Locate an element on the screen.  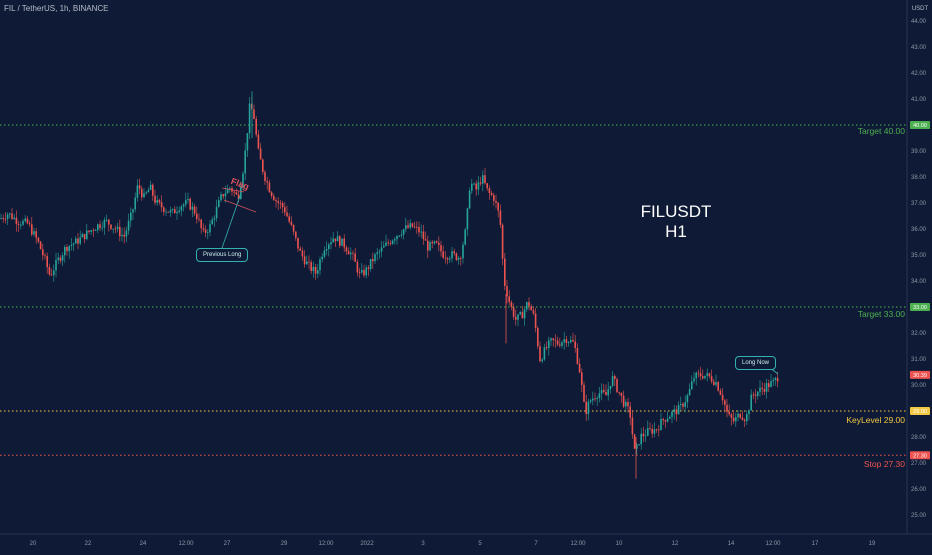
time-tick-label: 7 is located at coordinates (536, 544).